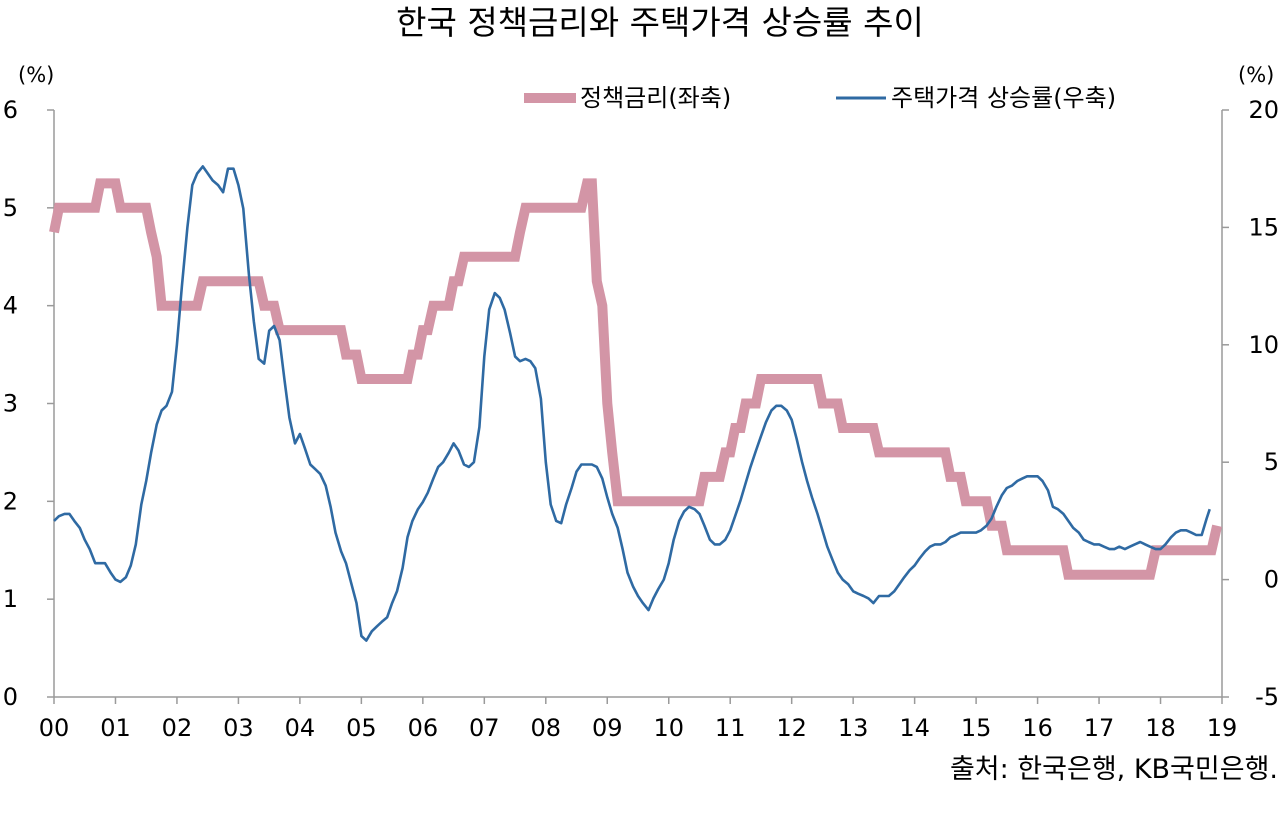 Image resolution: width=1280 pixels, height=820 pixels. I want to click on x-axis-ticks: 00 01 02 03 04 05 06 07 08 09 10 11 12 13 14 15 16 17 18 19, so click(638, 719).